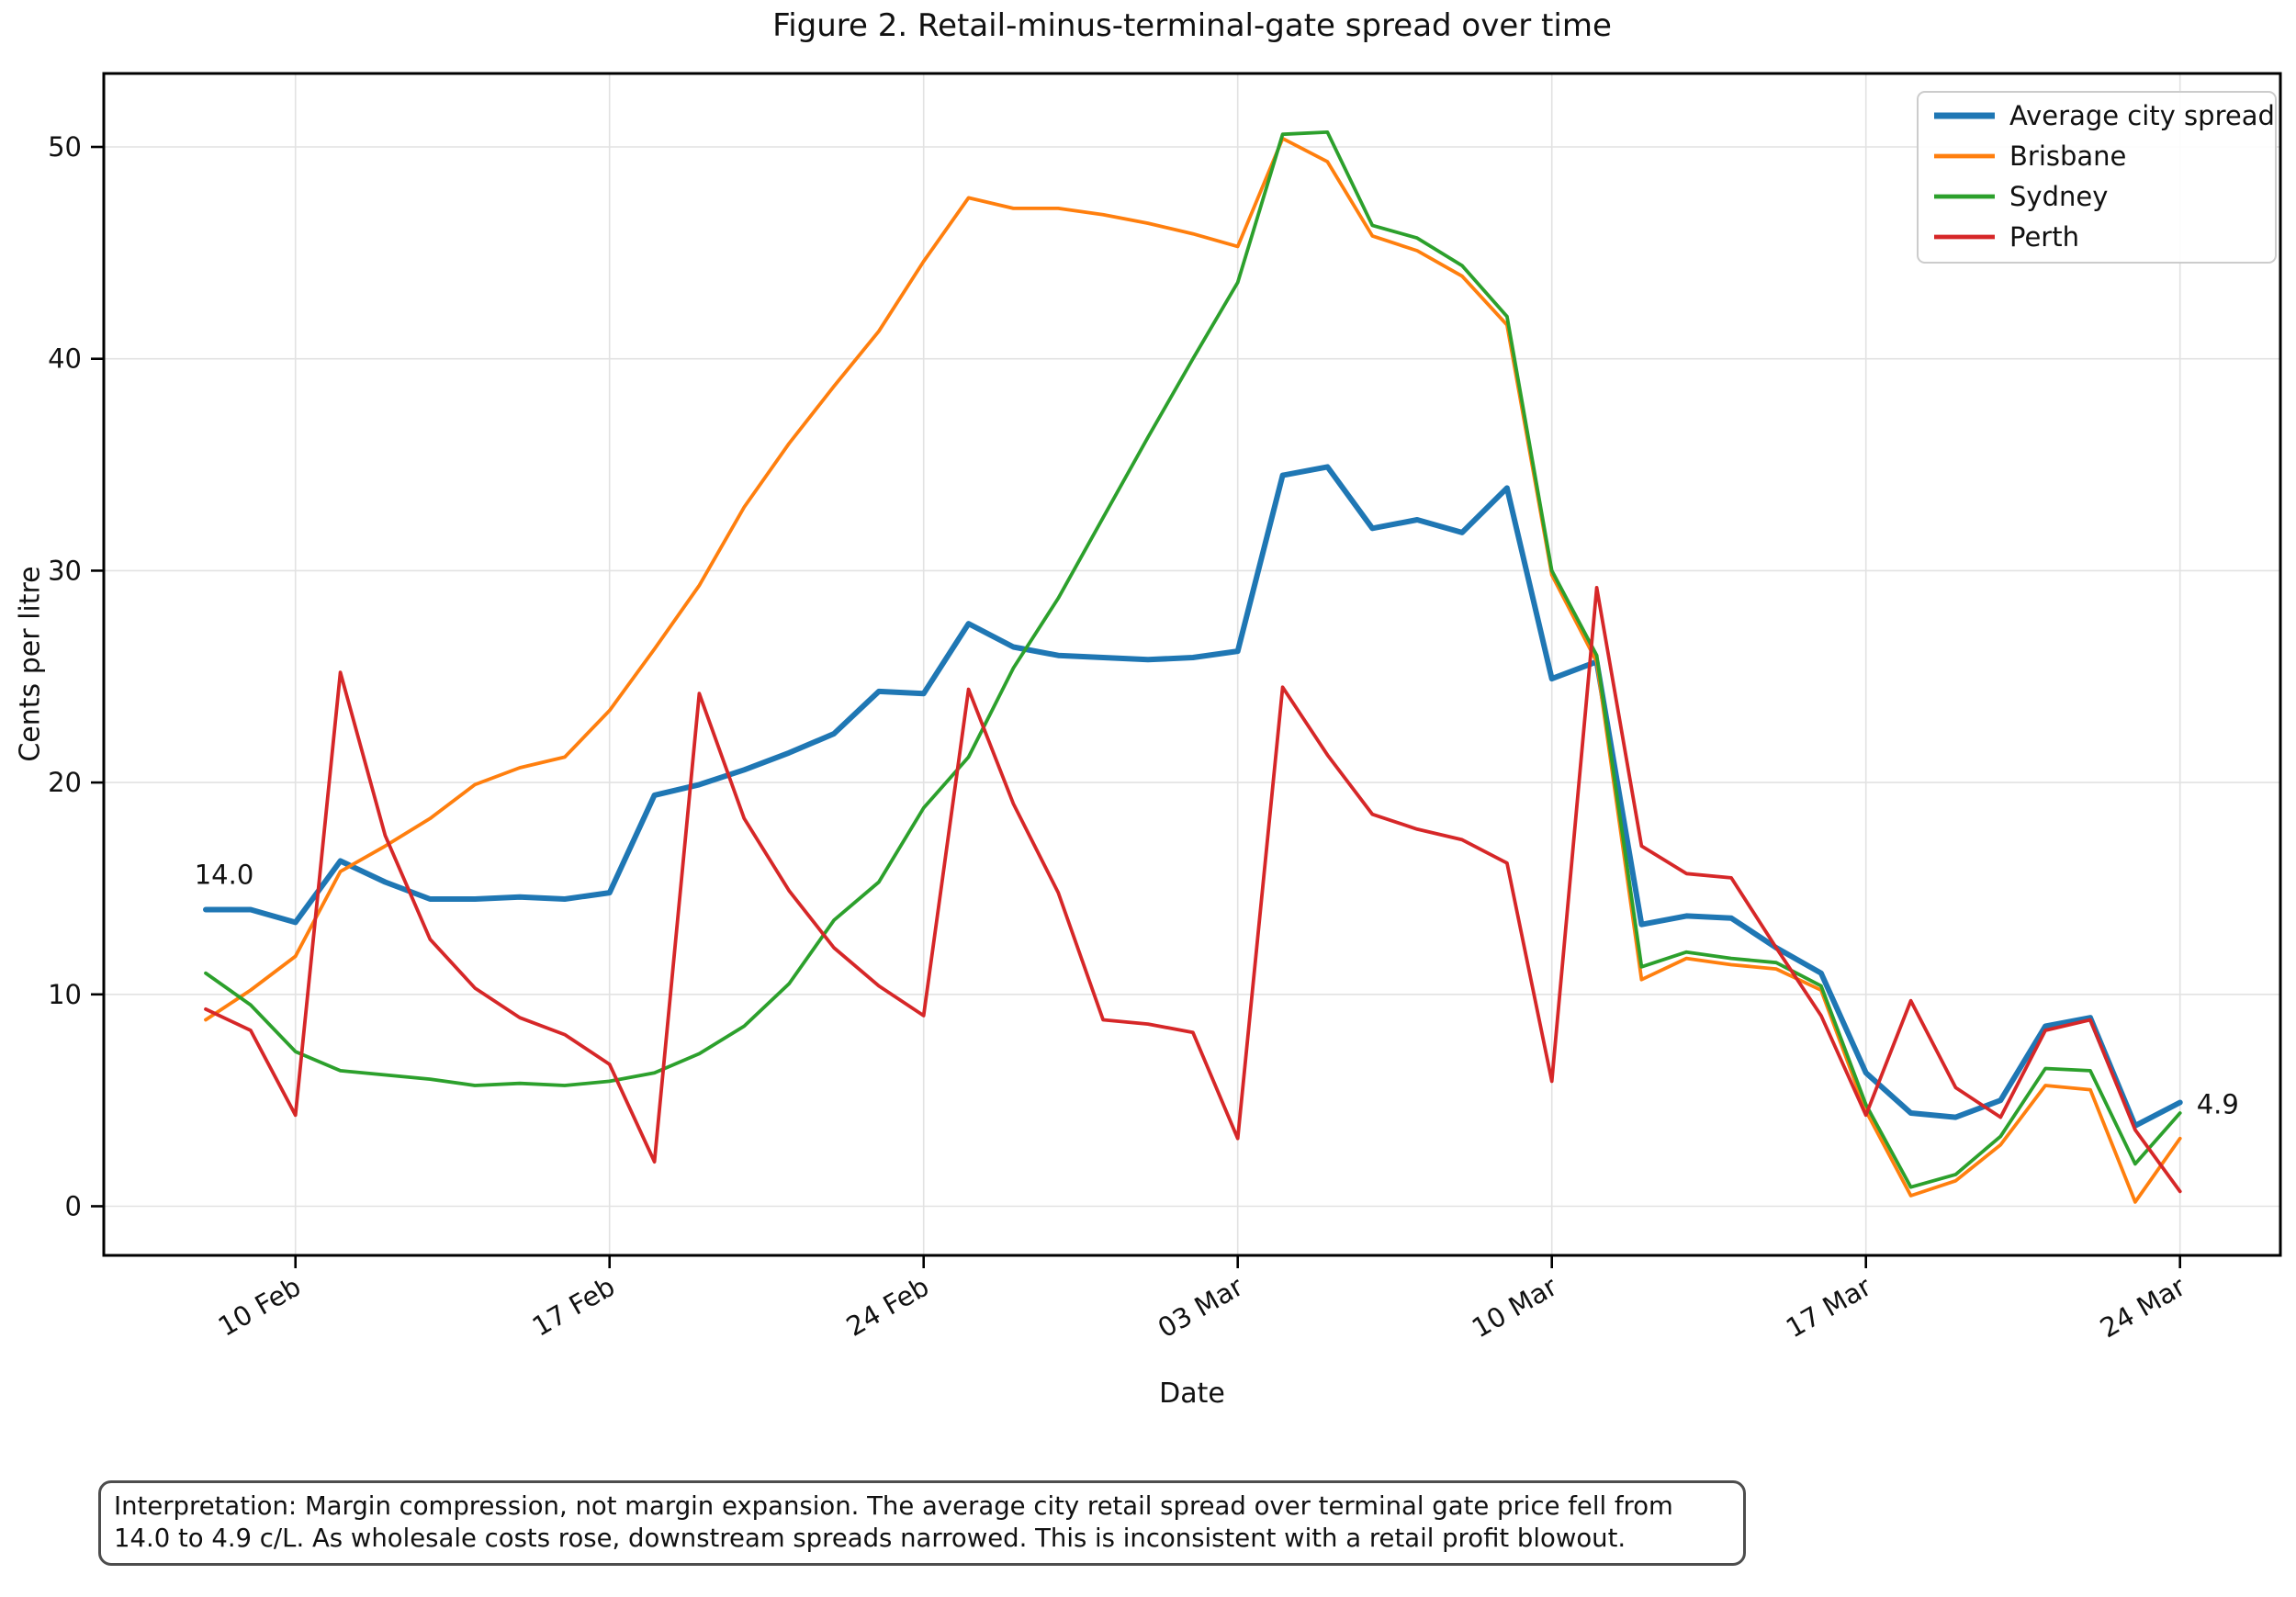  Describe the element at coordinates (65, 782) in the screenshot. I see `y-tick-label: 20` at that location.